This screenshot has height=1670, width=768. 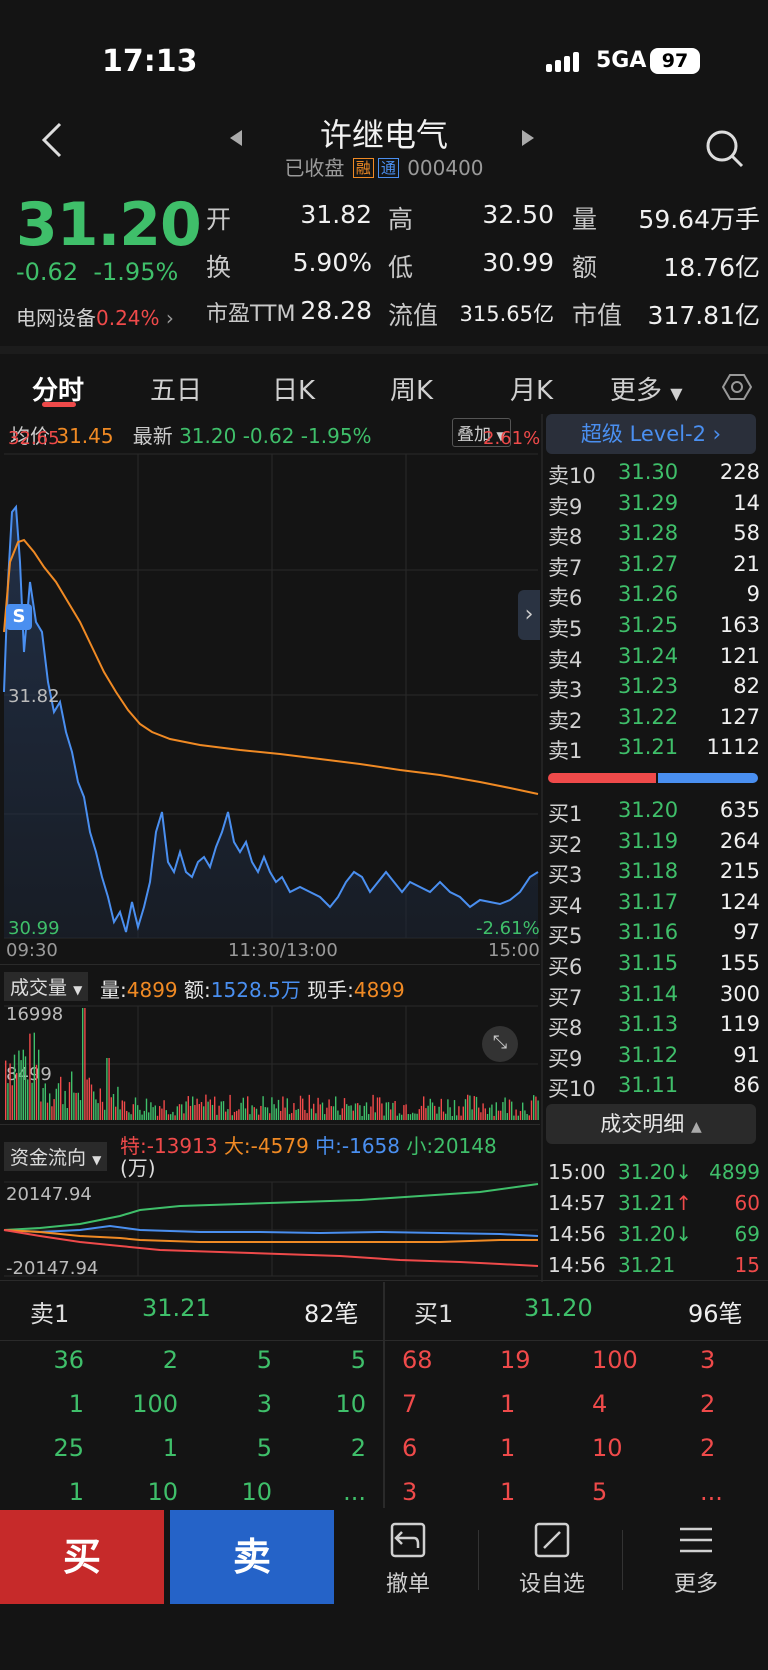 I want to click on fund-flow-chart, so click(x=270, y=1230).